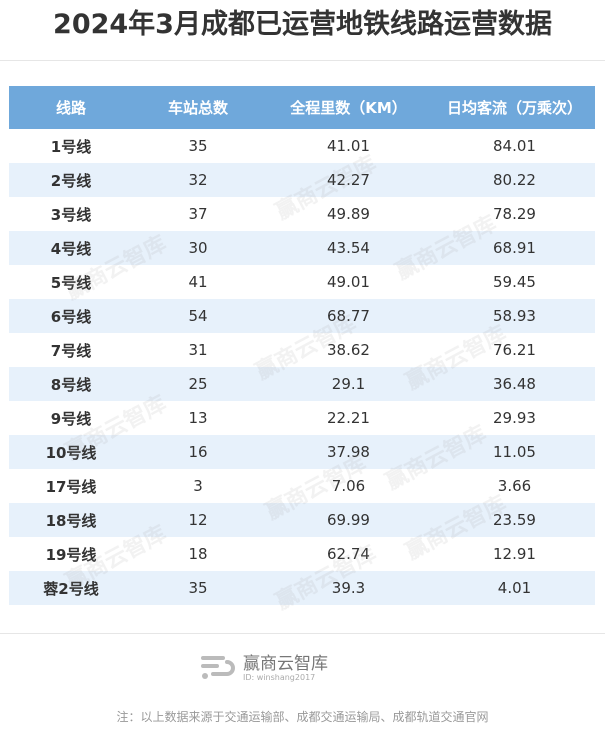 The width and height of the screenshot is (605, 734). What do you see at coordinates (348, 248) in the screenshot?
I see `cell-length: 43.54` at bounding box center [348, 248].